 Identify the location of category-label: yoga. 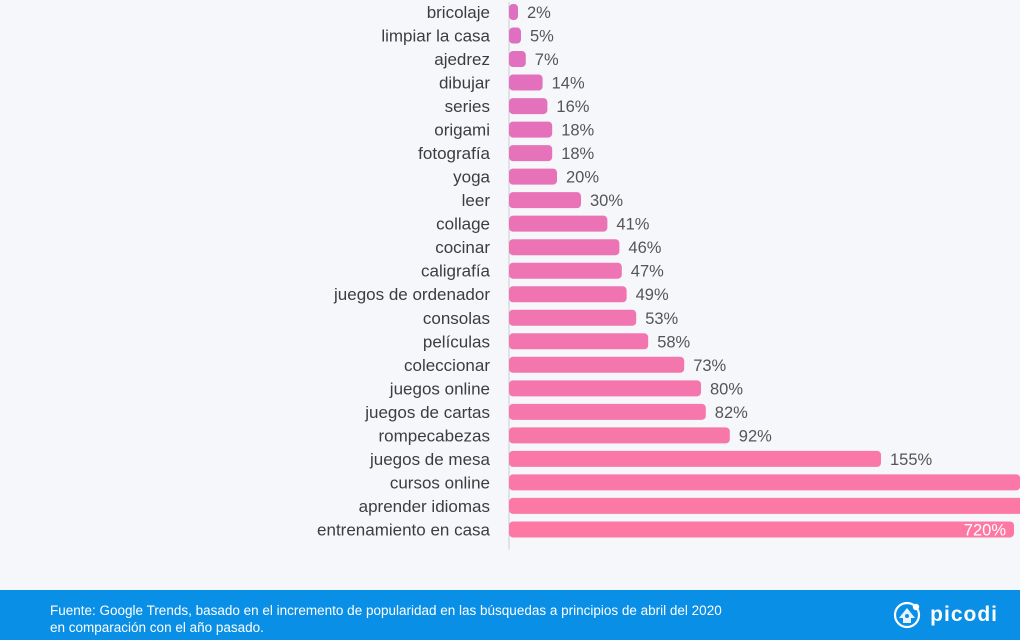
(471, 177).